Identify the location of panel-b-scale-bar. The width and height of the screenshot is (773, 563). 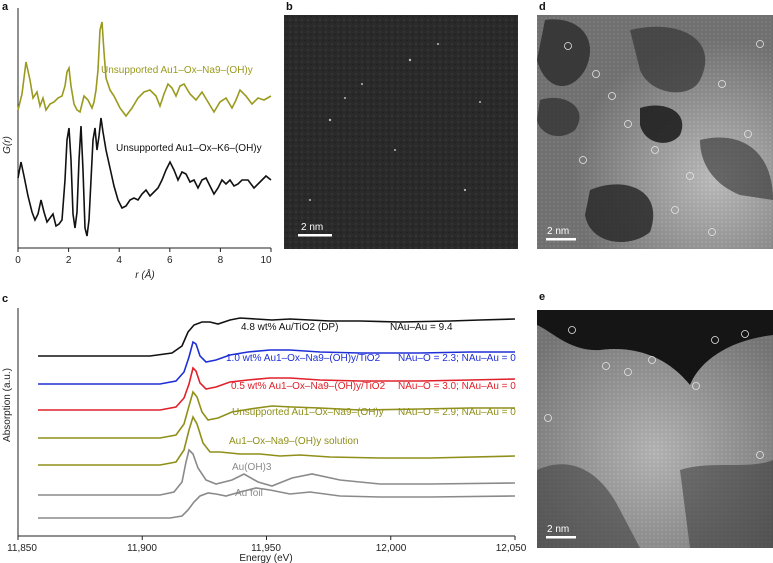
(315, 235).